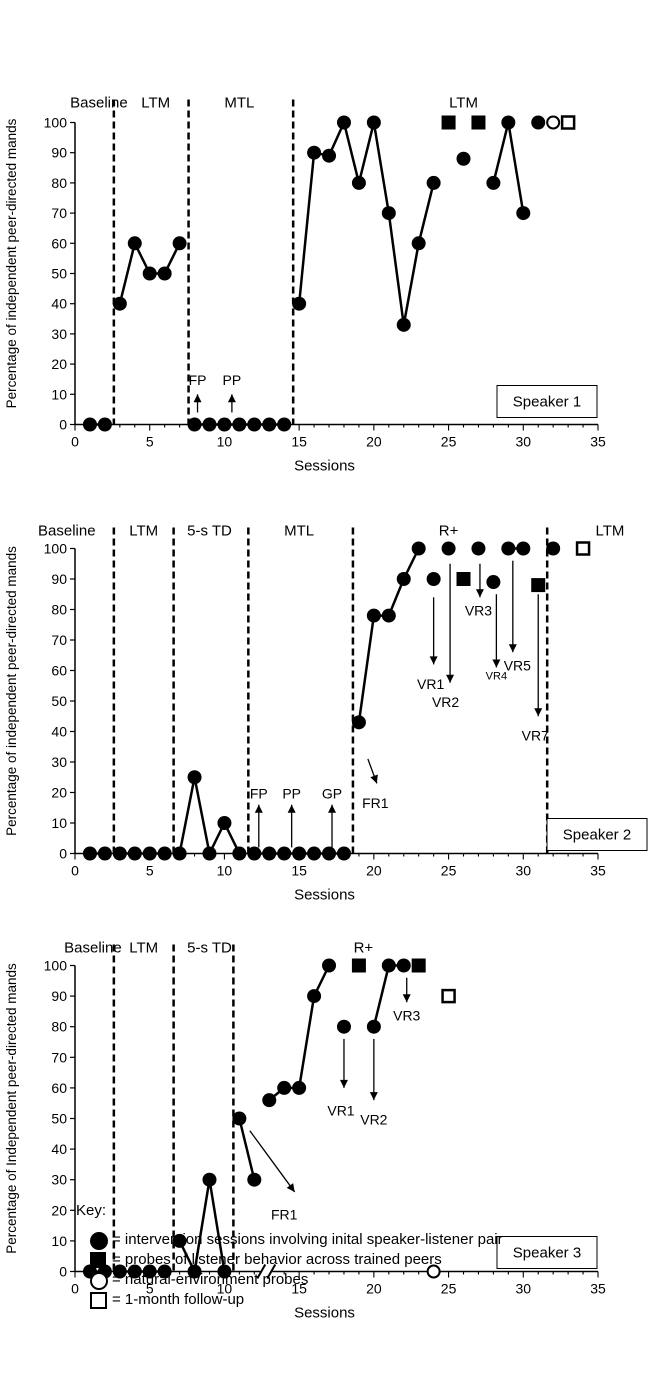 This screenshot has width=656, height=1379. What do you see at coordinates (59, 732) in the screenshot?
I see `y-tick-label: 40` at bounding box center [59, 732].